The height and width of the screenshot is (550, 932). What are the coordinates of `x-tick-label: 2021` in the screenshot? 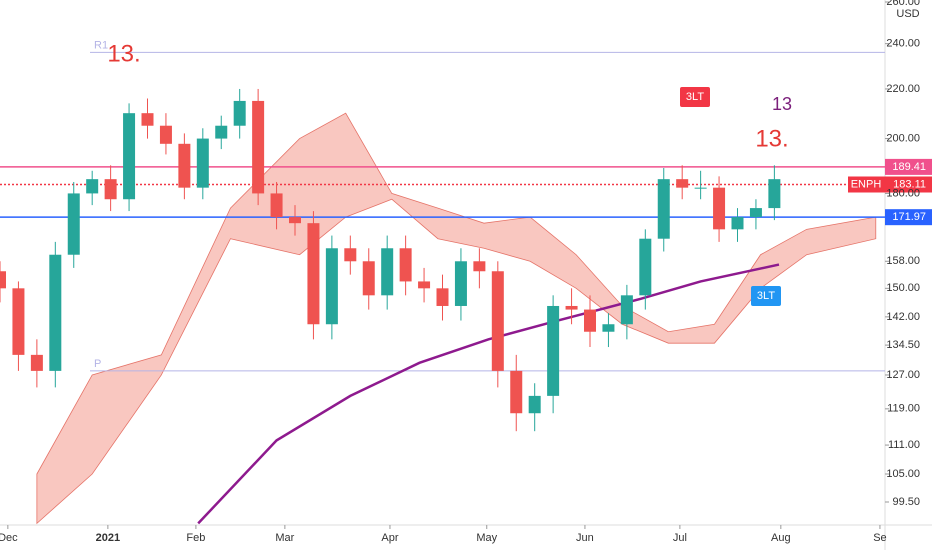 It's located at (108, 538).